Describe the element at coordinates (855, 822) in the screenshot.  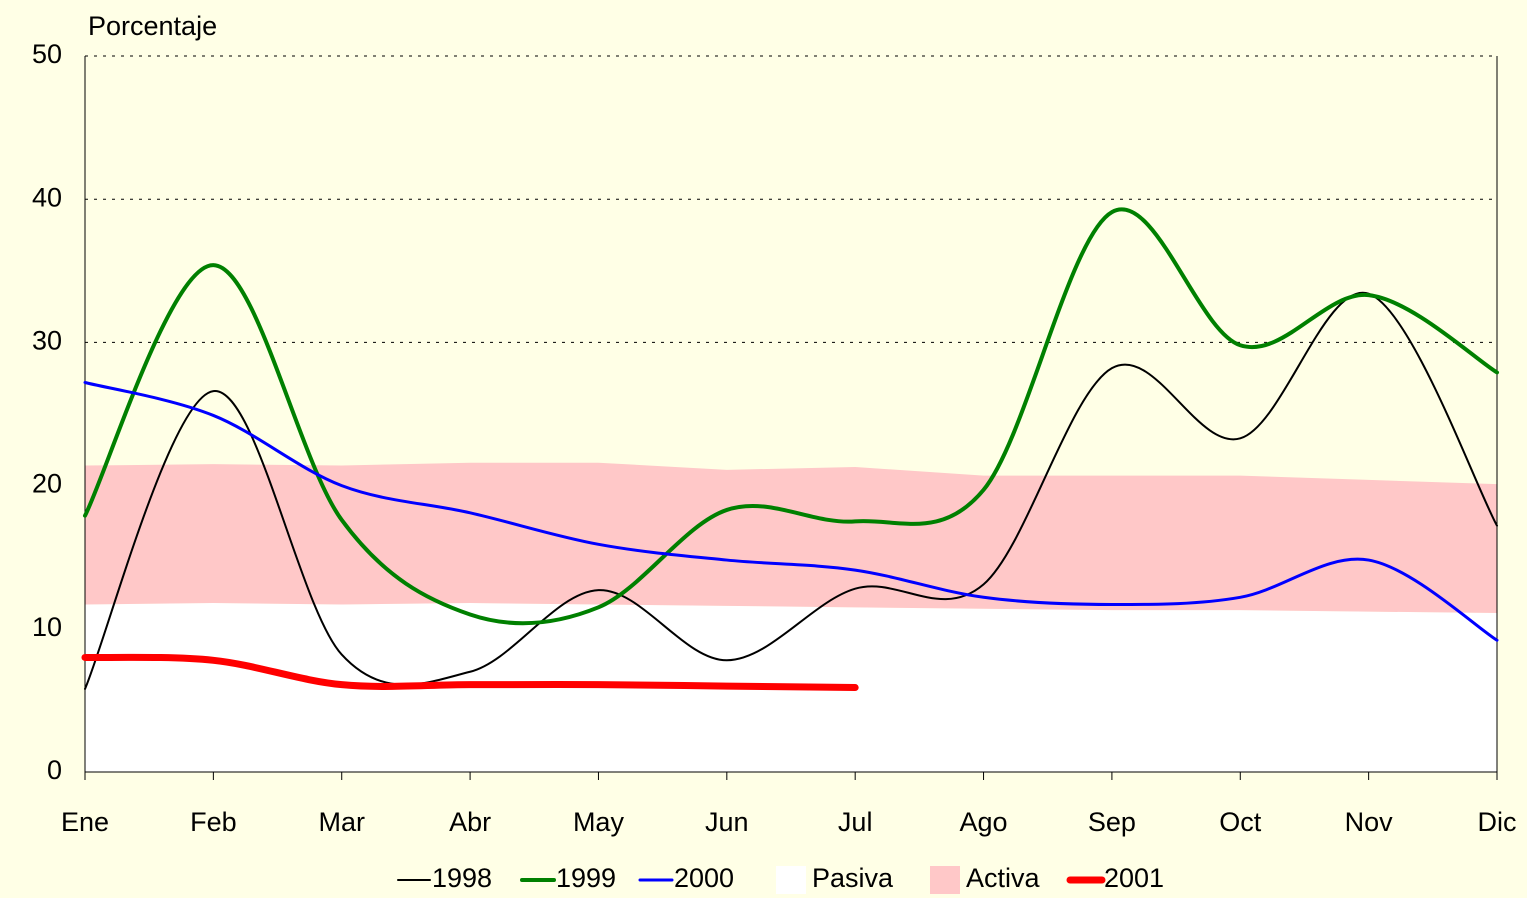
I see `x-tick-label: Jul` at that location.